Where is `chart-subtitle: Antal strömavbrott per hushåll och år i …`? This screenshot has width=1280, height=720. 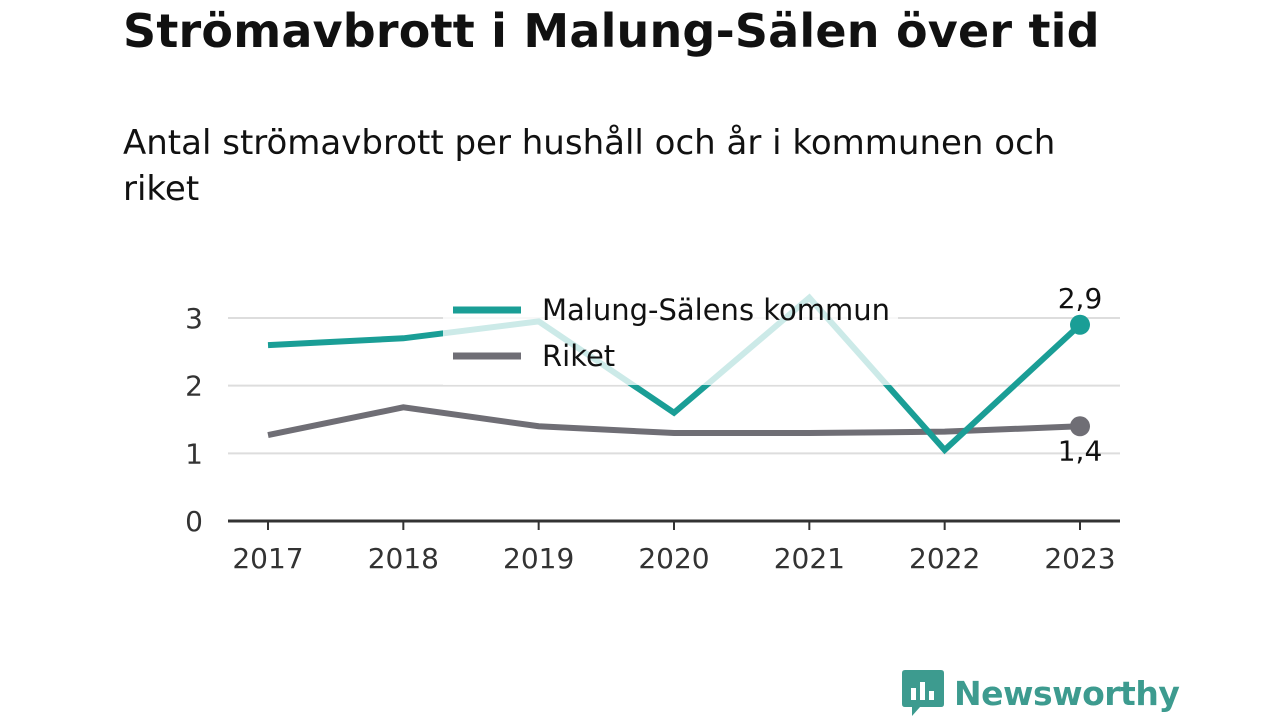
chart-subtitle: Antal strömavbrott per hushåll och år i … is located at coordinates (589, 166).